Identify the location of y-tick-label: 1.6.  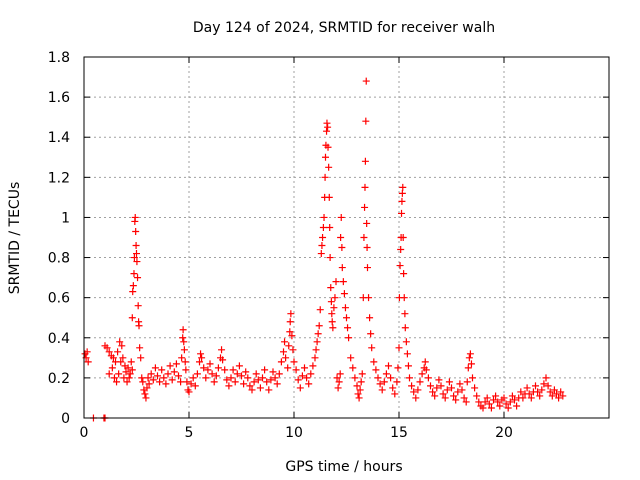
(59, 98).